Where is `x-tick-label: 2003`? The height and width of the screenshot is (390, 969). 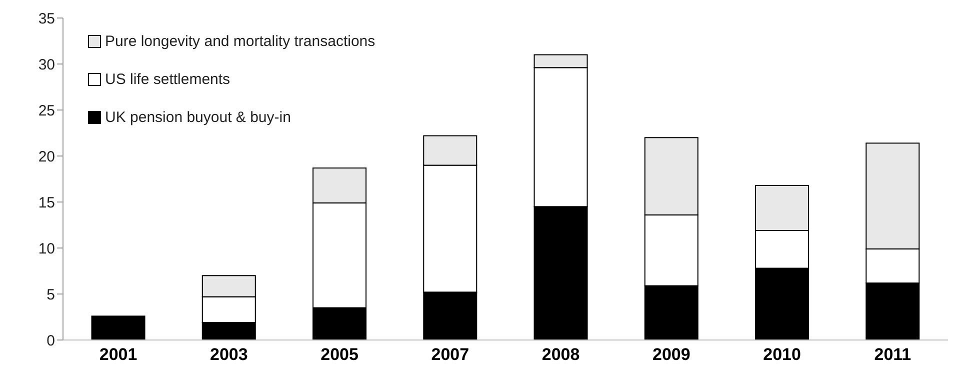
x-tick-label: 2003 is located at coordinates (229, 354).